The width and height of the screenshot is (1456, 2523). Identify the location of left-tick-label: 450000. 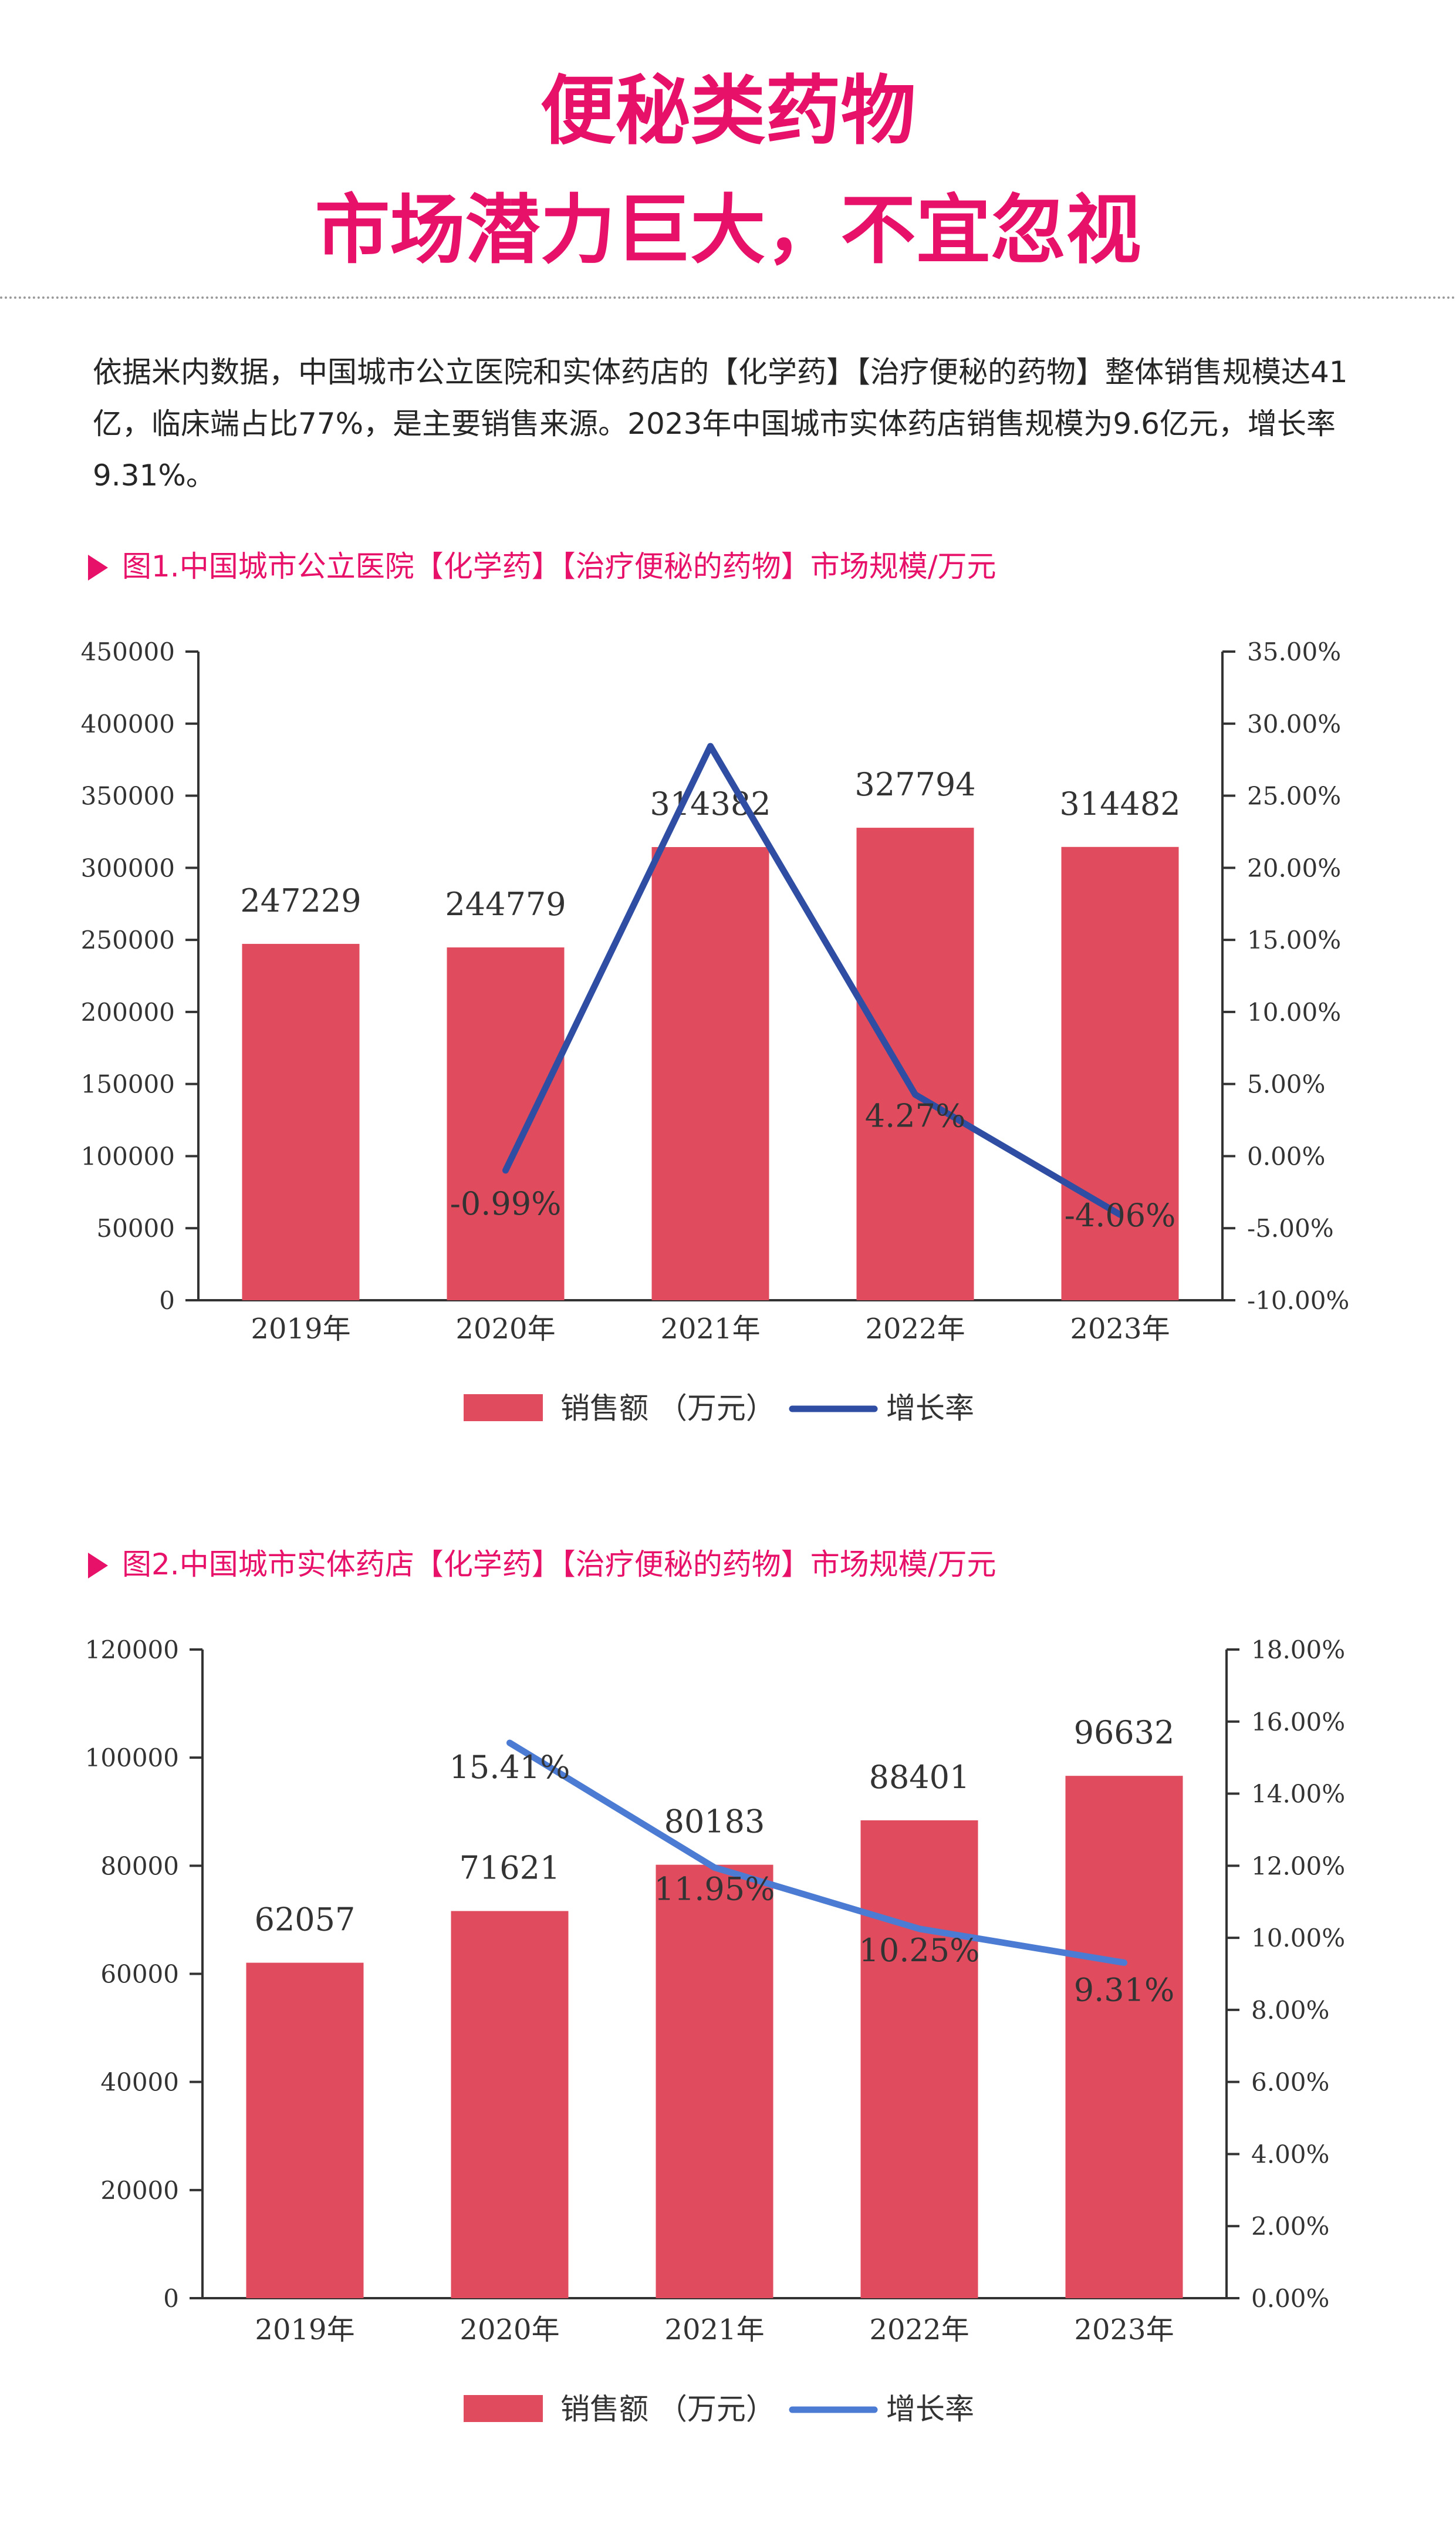
(128, 652).